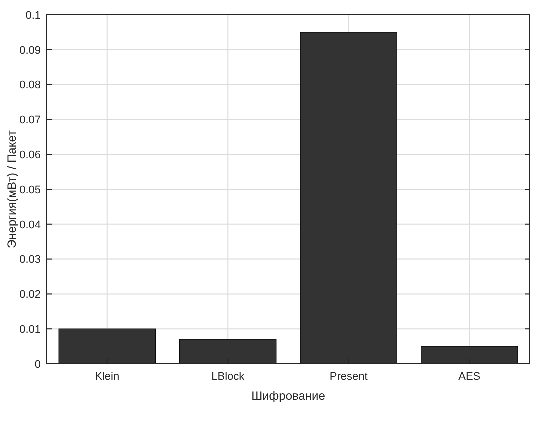  I want to click on y-tick-label: 0.03, so click(30, 260).